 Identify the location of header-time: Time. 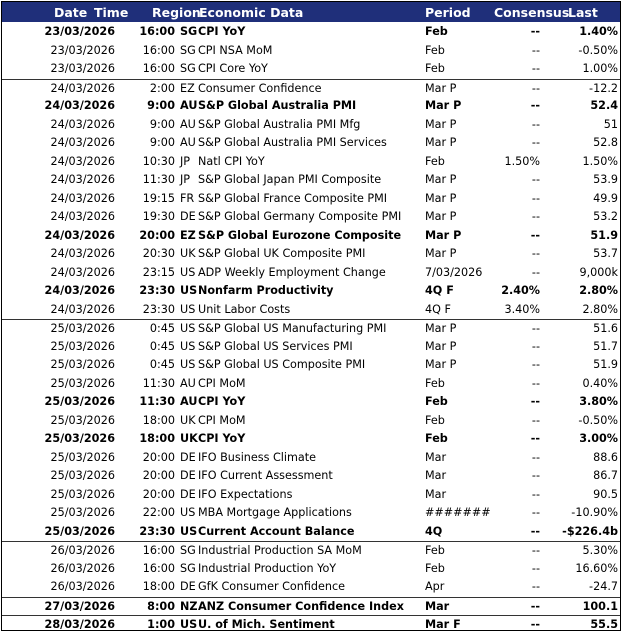
(111, 12).